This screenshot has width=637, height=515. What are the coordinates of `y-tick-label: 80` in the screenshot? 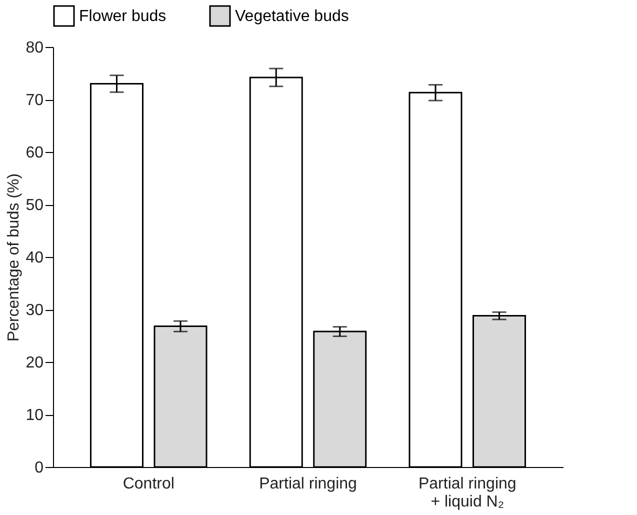 It's located at (35, 48).